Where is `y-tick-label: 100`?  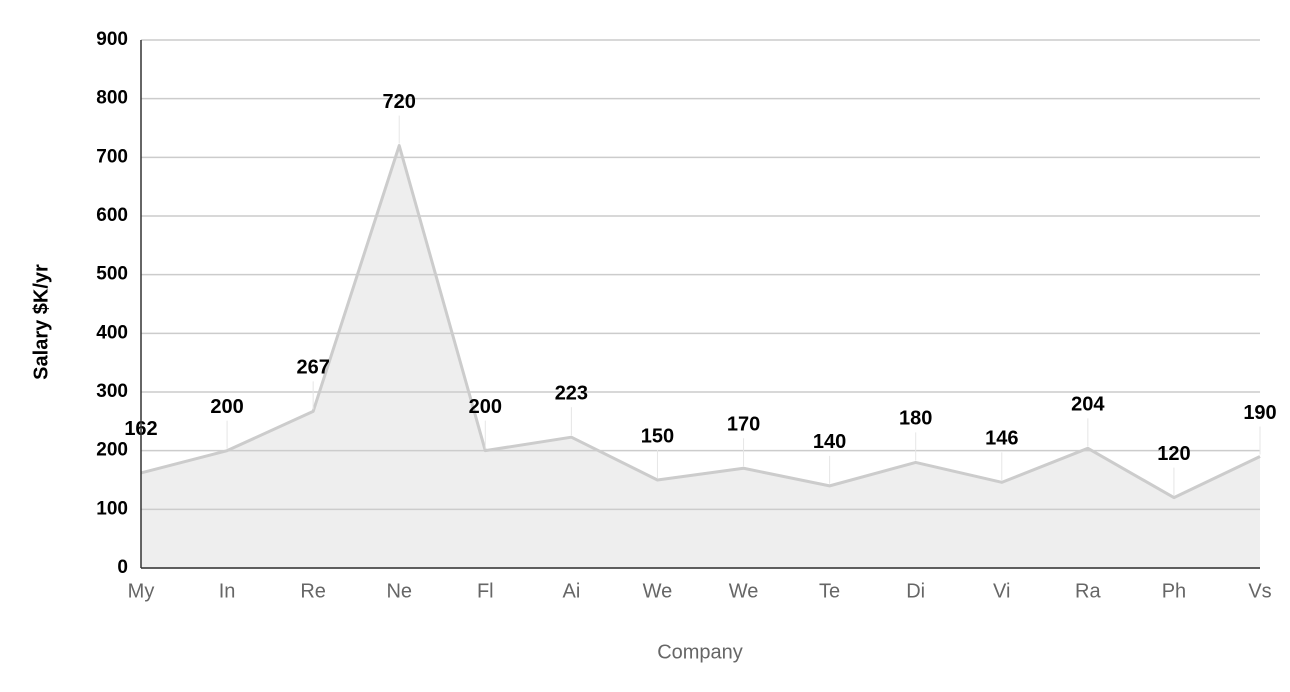 y-tick-label: 100 is located at coordinates (112, 508).